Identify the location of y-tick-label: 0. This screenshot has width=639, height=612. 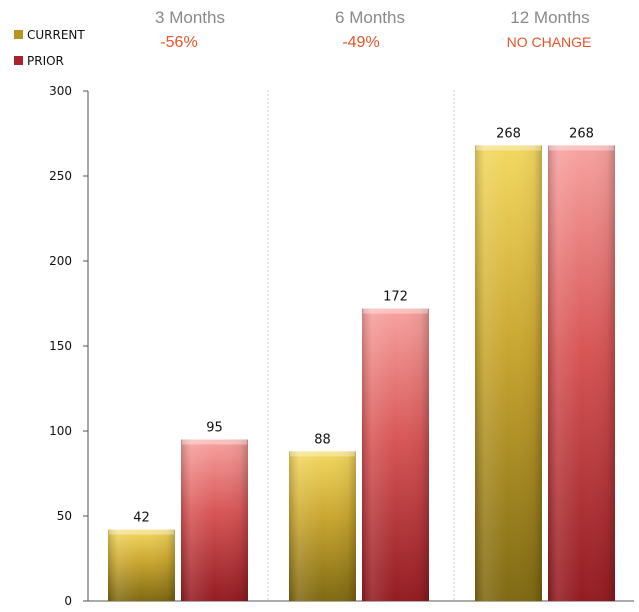
(68, 601).